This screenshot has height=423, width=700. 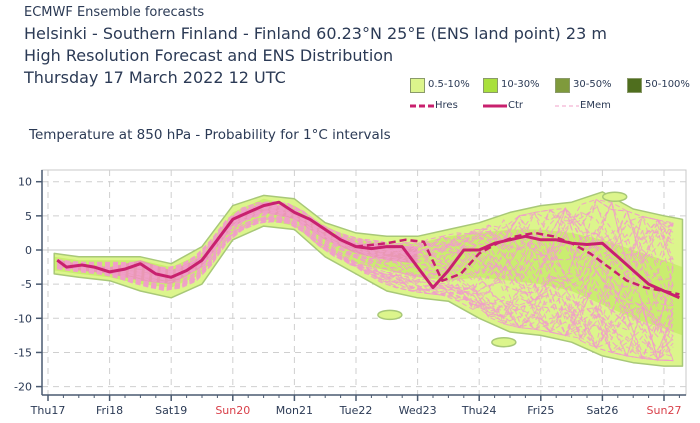 I want to click on y-tick-label: 0, so click(x=28, y=250).